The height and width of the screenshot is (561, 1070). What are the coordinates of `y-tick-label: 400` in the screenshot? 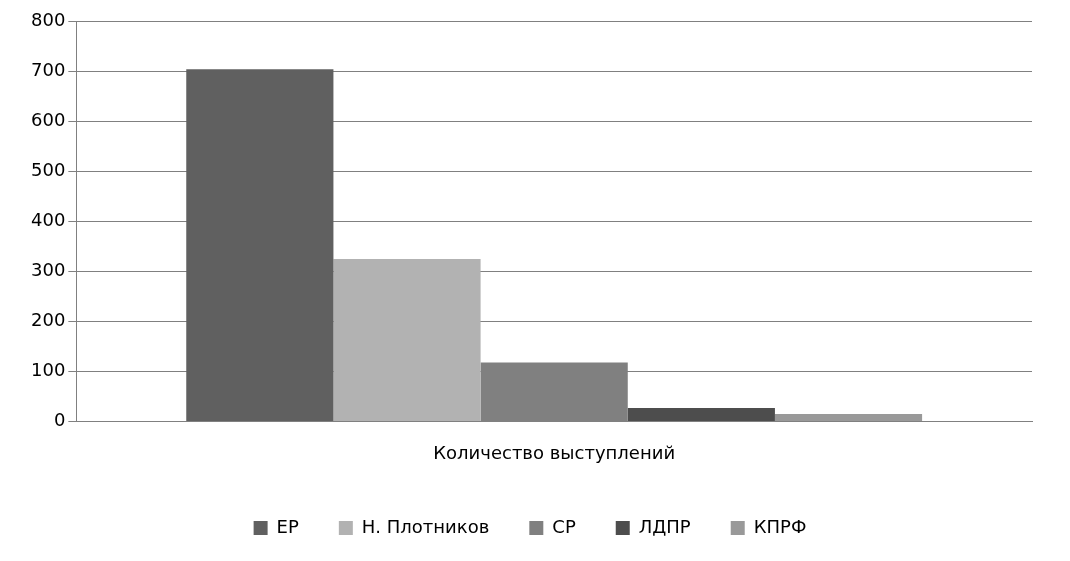 It's located at (48, 220).